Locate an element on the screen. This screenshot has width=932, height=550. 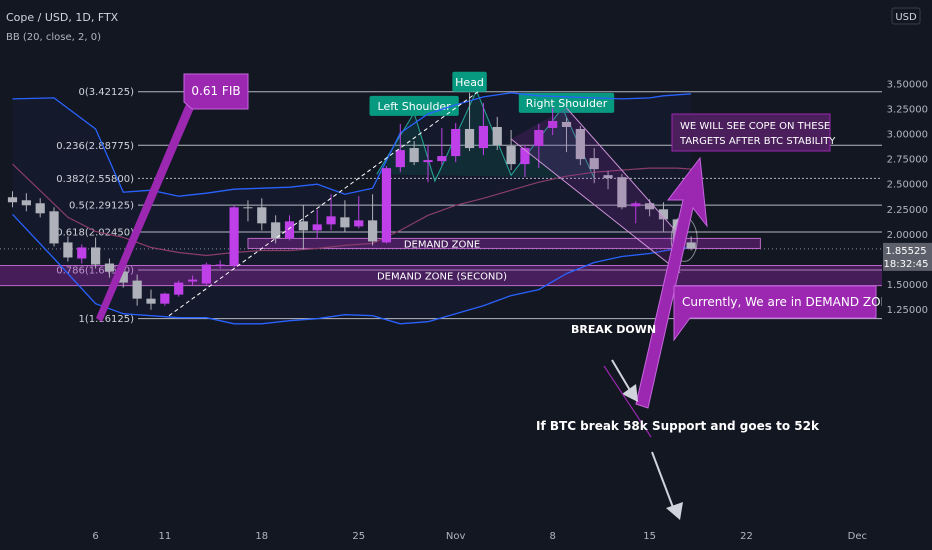
targets-annotation-line-1: WE WILL SEE COPE ON THESE is located at coordinates (755, 126).